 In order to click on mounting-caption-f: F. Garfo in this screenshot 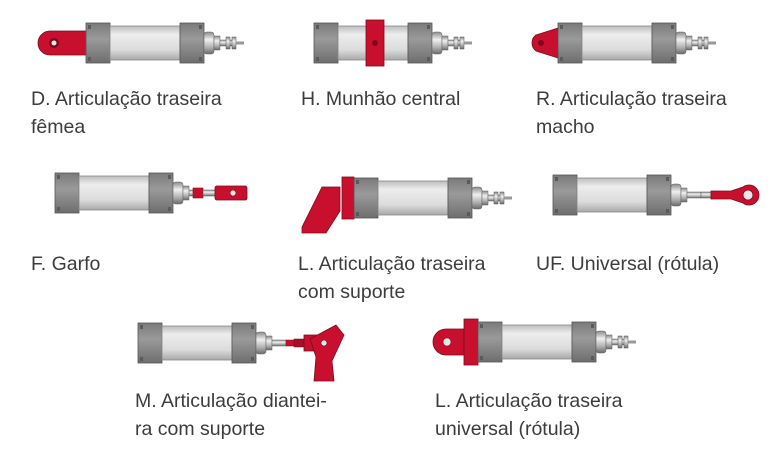, I will do `click(65, 264)`.